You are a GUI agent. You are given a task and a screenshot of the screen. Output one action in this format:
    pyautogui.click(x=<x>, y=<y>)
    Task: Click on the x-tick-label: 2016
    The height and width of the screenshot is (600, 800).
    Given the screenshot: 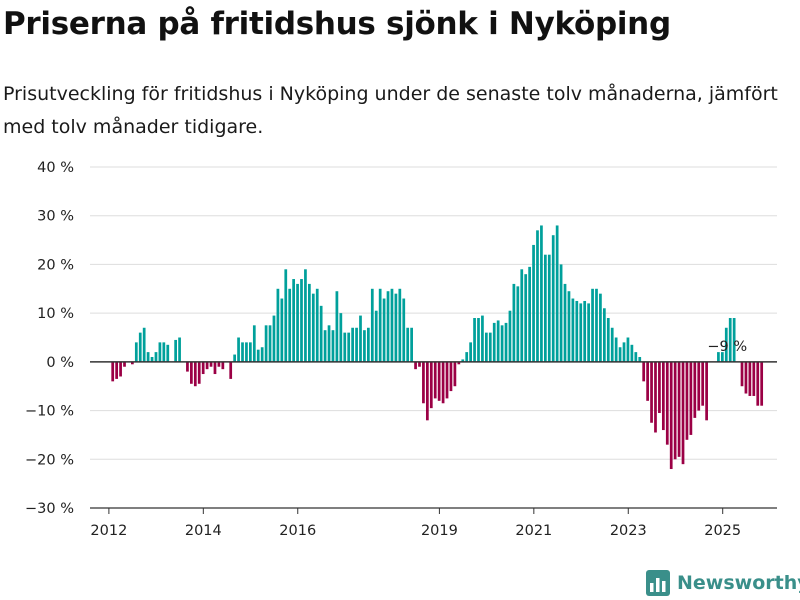 What is the action you would take?
    pyautogui.click(x=297, y=531)
    